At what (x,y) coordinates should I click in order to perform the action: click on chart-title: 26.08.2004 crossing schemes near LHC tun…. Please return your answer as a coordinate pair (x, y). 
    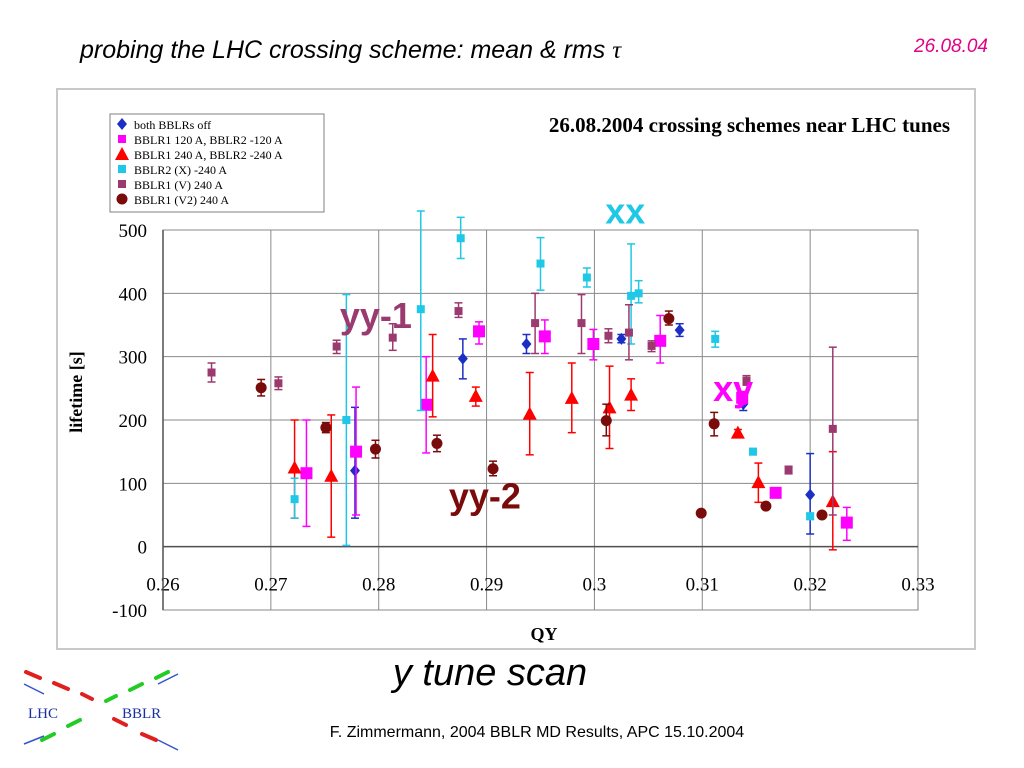
    Looking at the image, I should click on (749, 125).